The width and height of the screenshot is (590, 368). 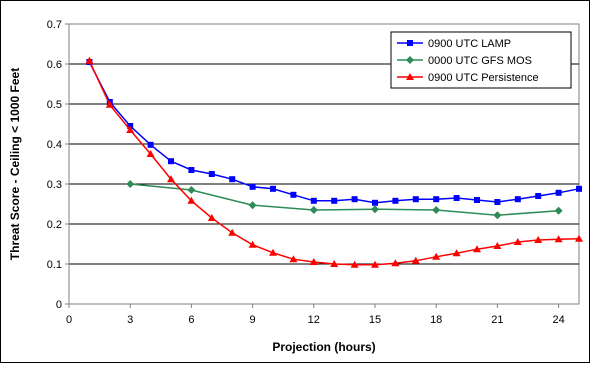 What do you see at coordinates (59, 305) in the screenshot?
I see `y-tick-label: 0` at bounding box center [59, 305].